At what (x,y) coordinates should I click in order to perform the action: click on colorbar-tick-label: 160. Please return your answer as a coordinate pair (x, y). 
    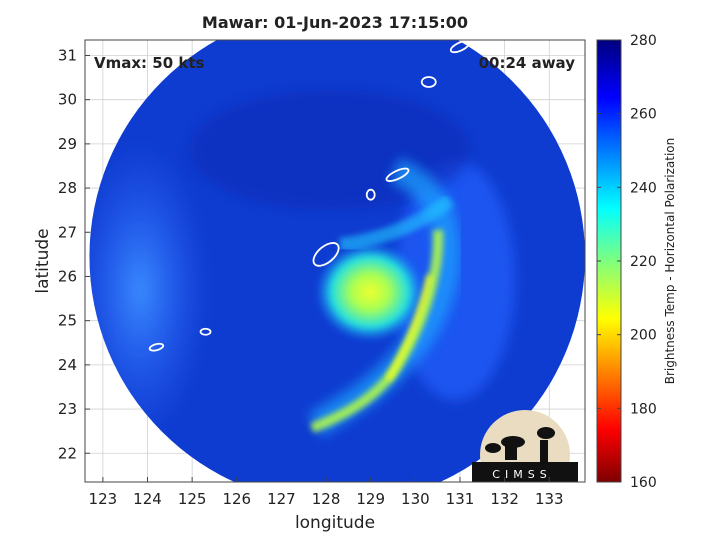
    Looking at the image, I should click on (643, 483).